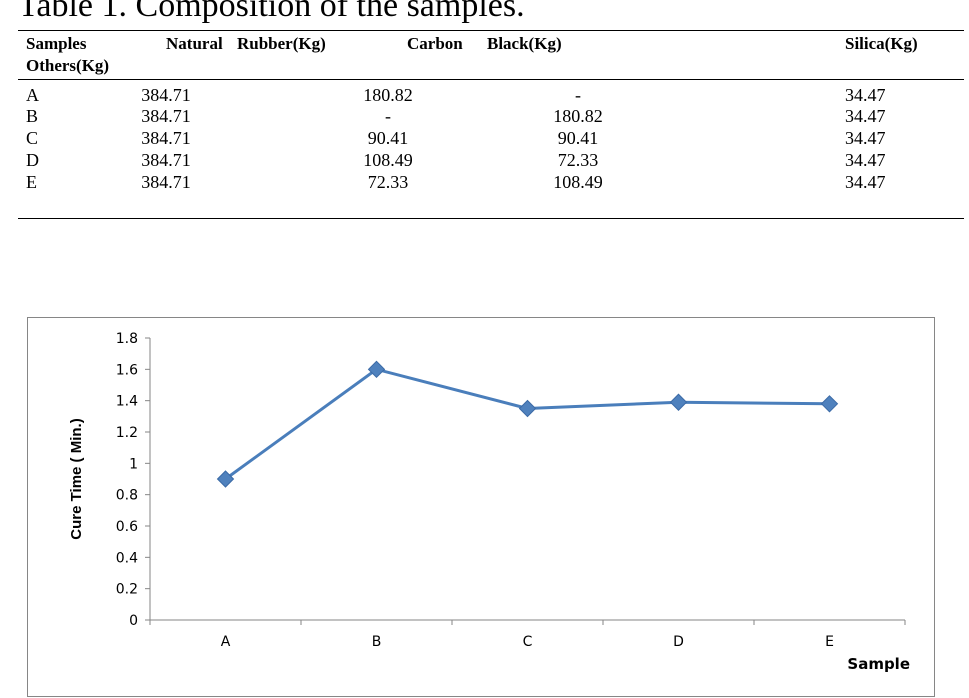  Describe the element at coordinates (578, 182) in the screenshot. I see `table-cell-silica: 108.49` at that location.